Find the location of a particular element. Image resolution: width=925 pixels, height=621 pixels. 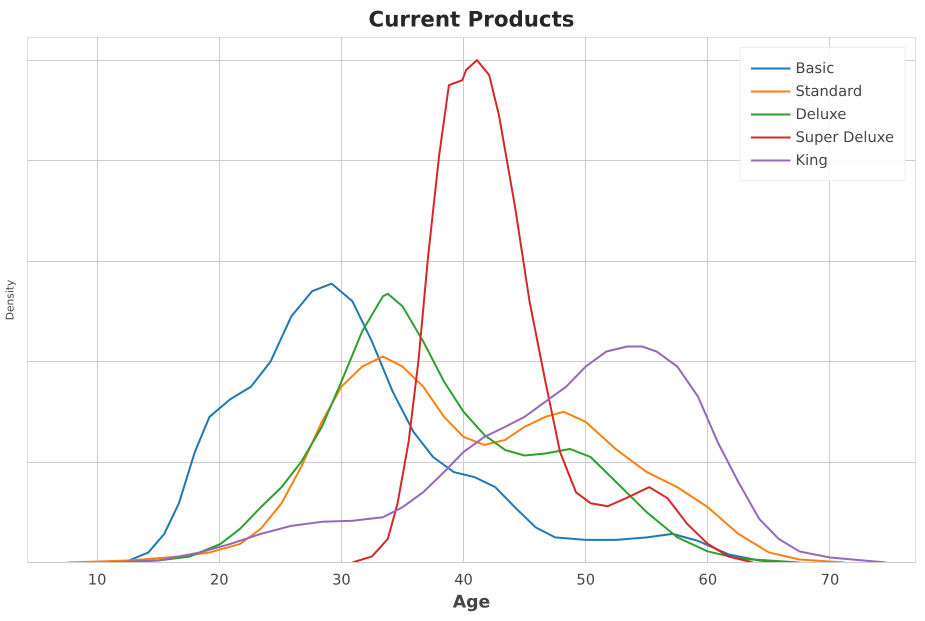

x-tick-label: 30 is located at coordinates (341, 580).